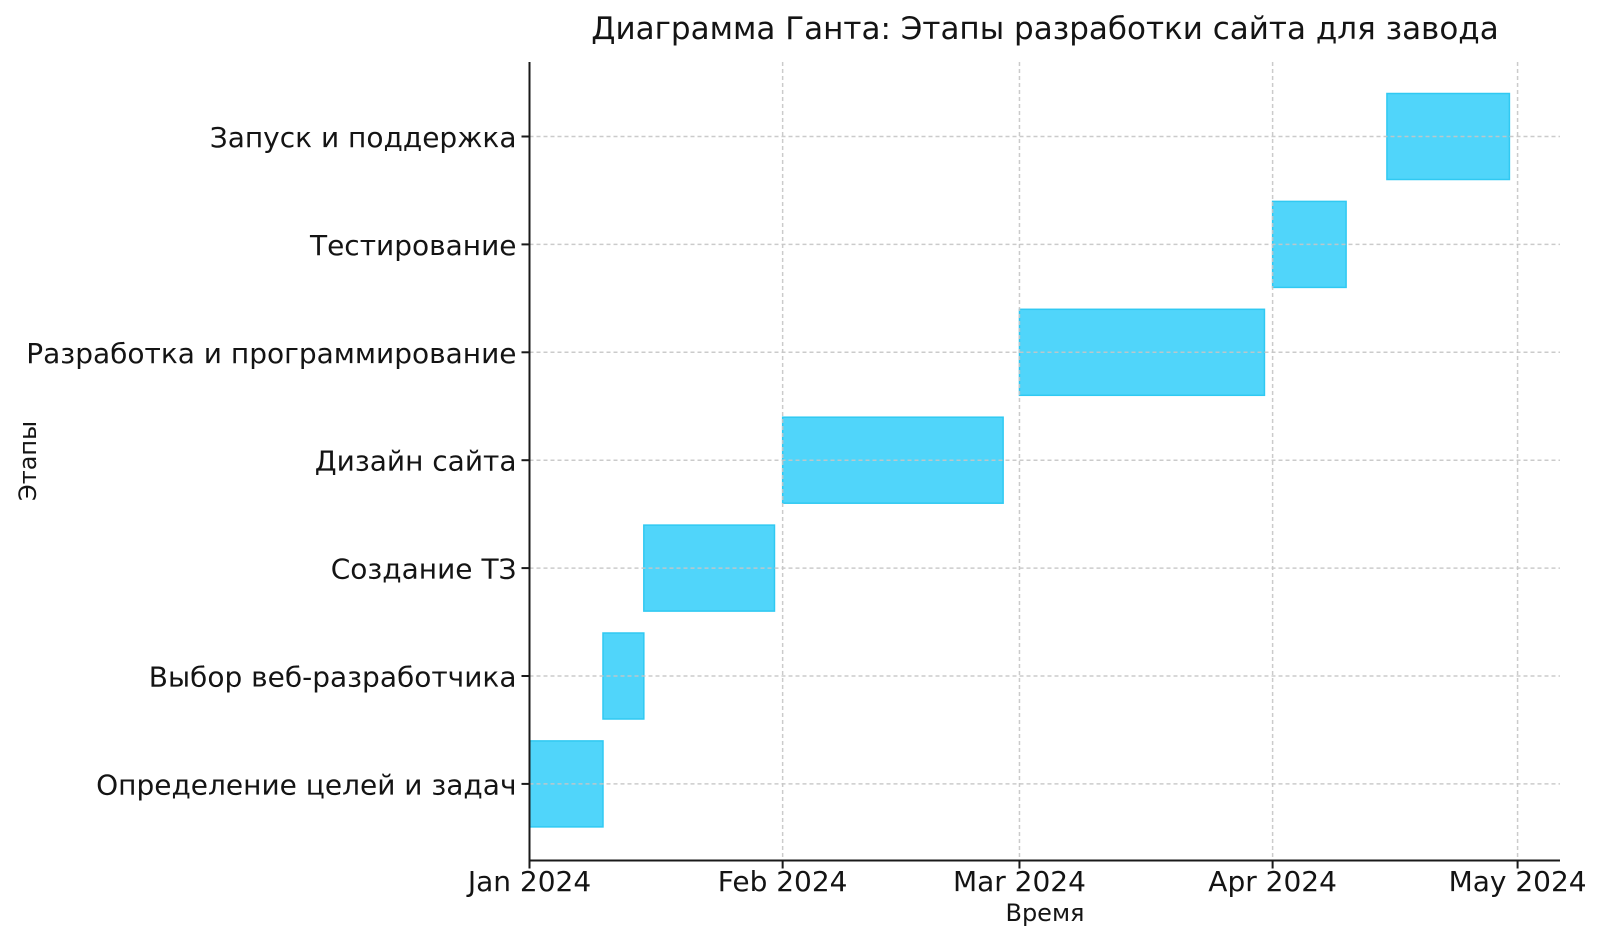  What do you see at coordinates (1045, 913) in the screenshot?
I see `x-axis-label: Время` at bounding box center [1045, 913].